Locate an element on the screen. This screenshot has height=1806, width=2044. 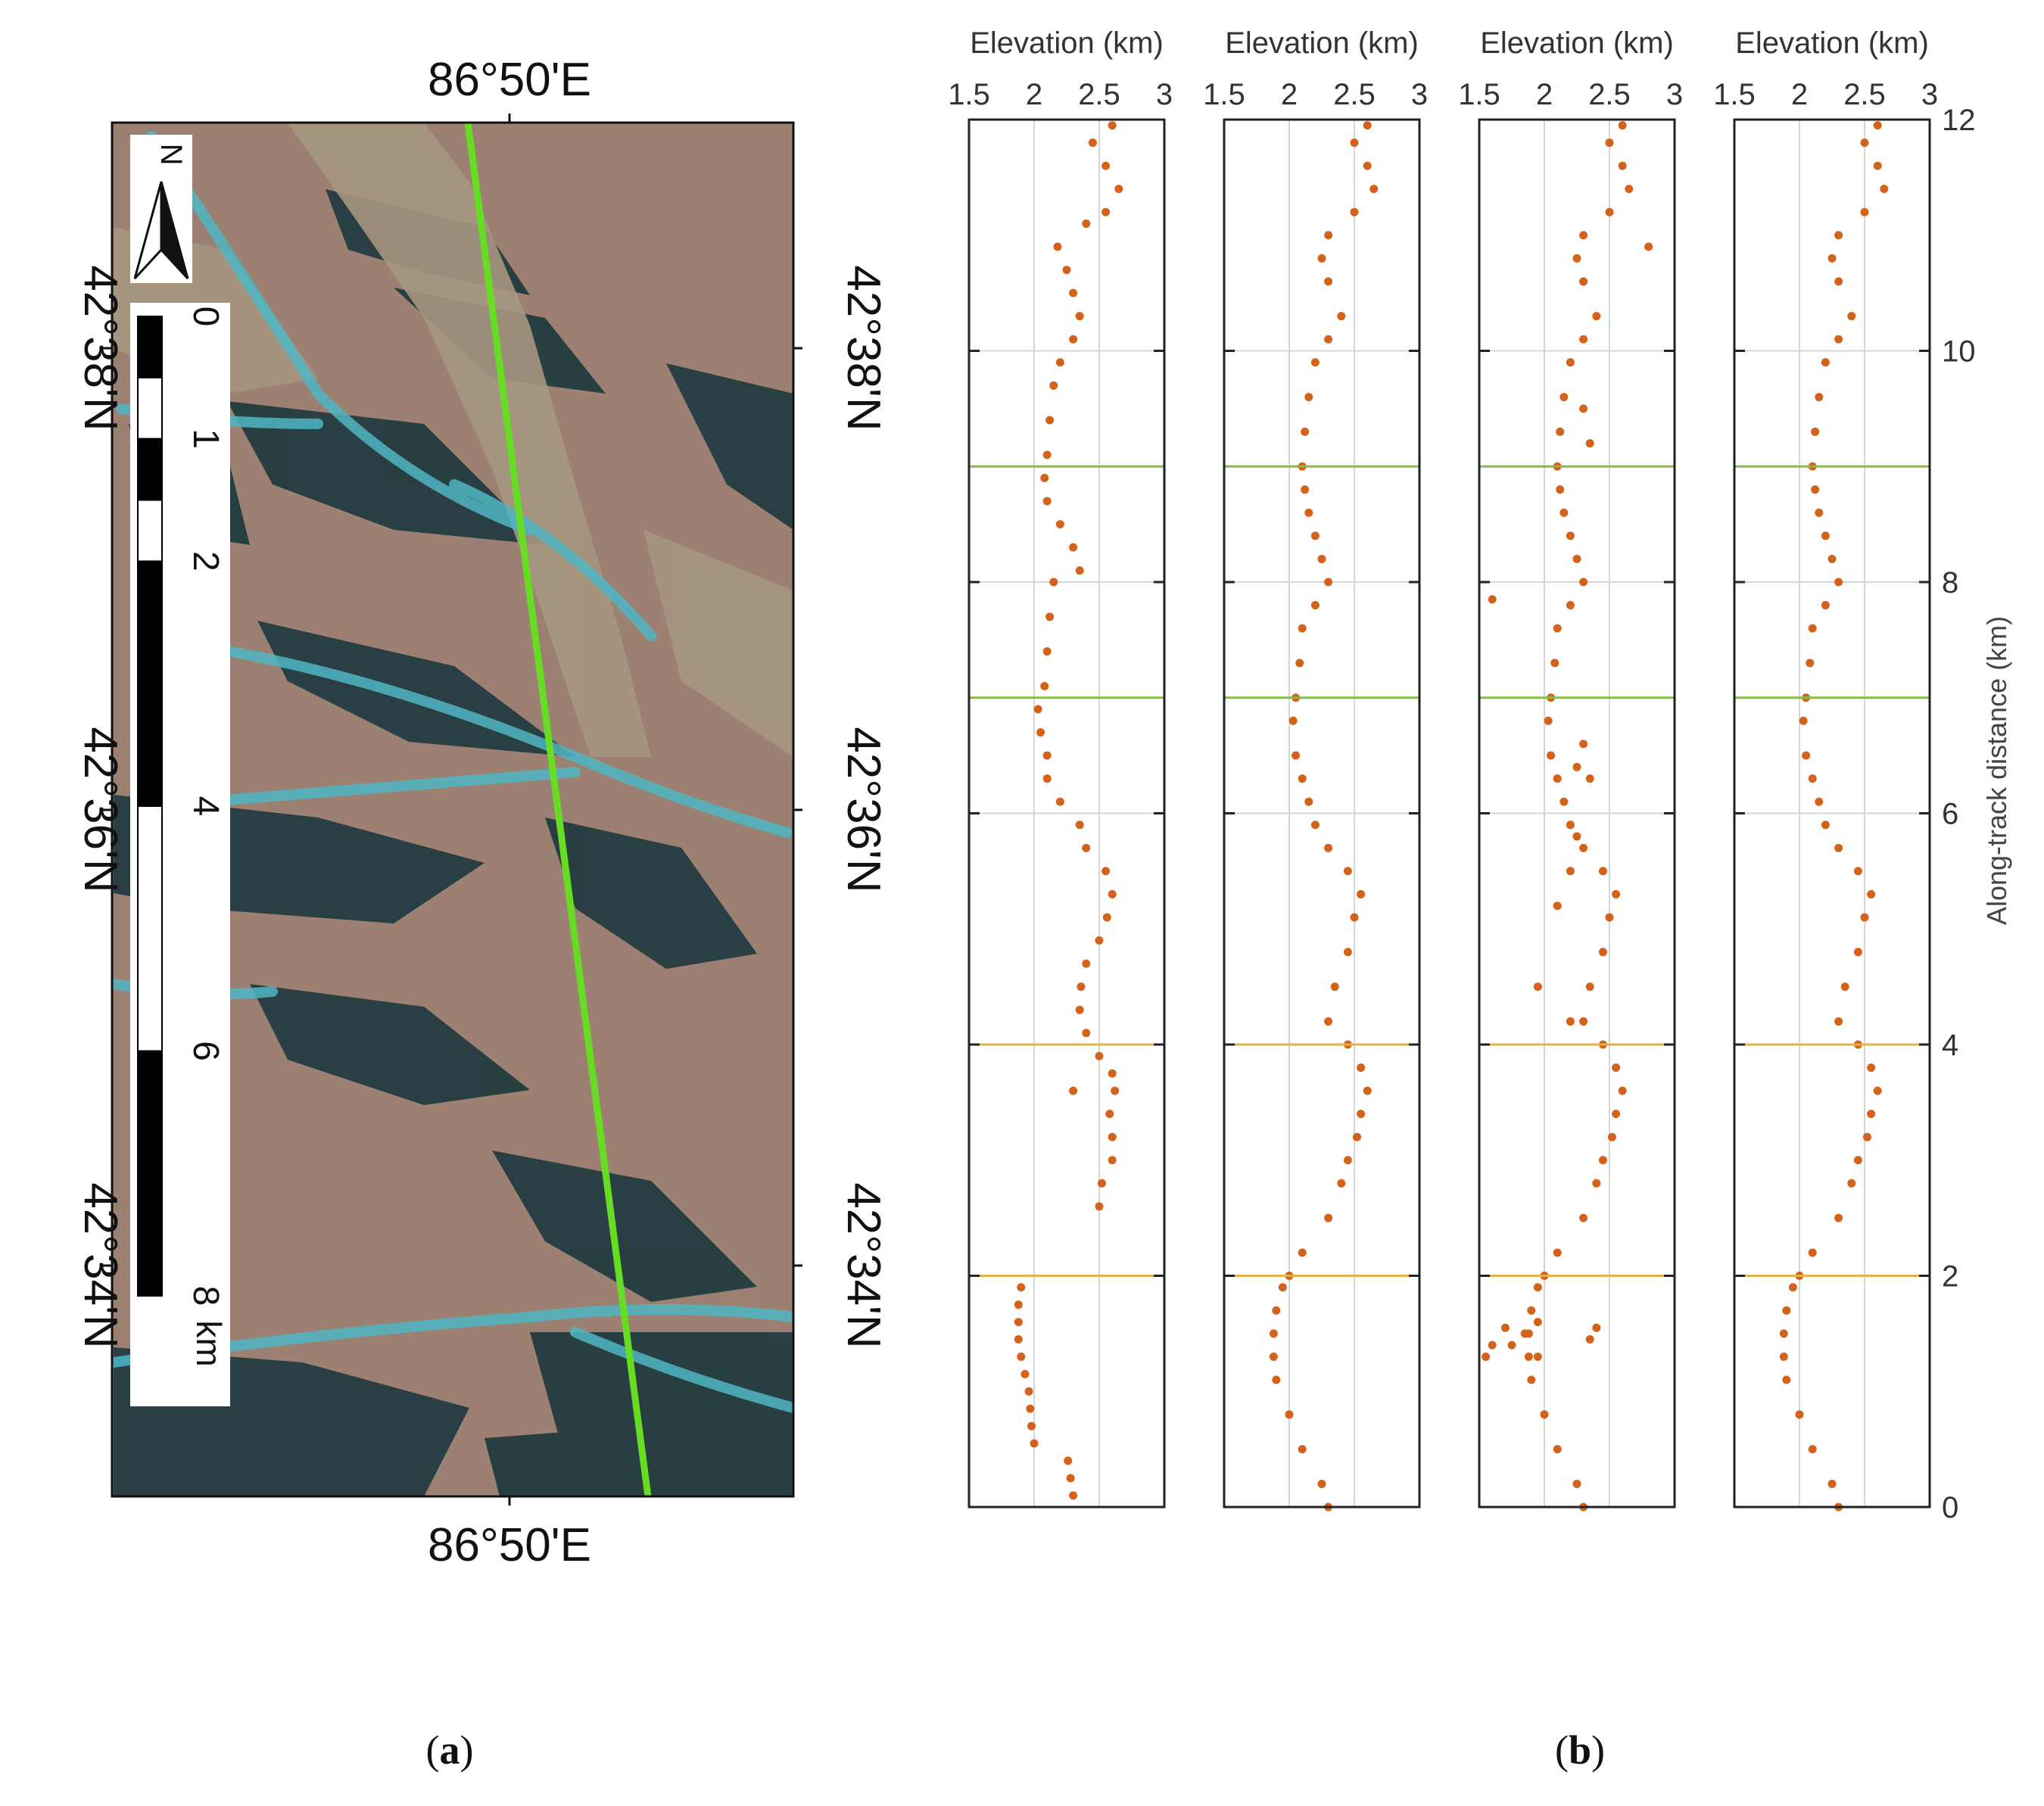
y-axis-label: Along-track distance (km) is located at coordinates (1996, 770).